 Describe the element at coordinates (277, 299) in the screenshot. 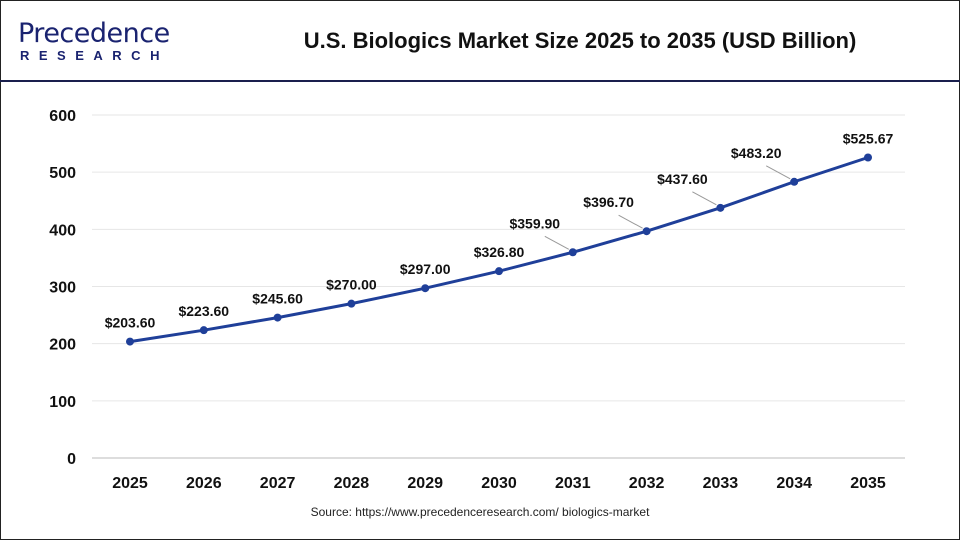

I see `data-label: $245.60` at that location.